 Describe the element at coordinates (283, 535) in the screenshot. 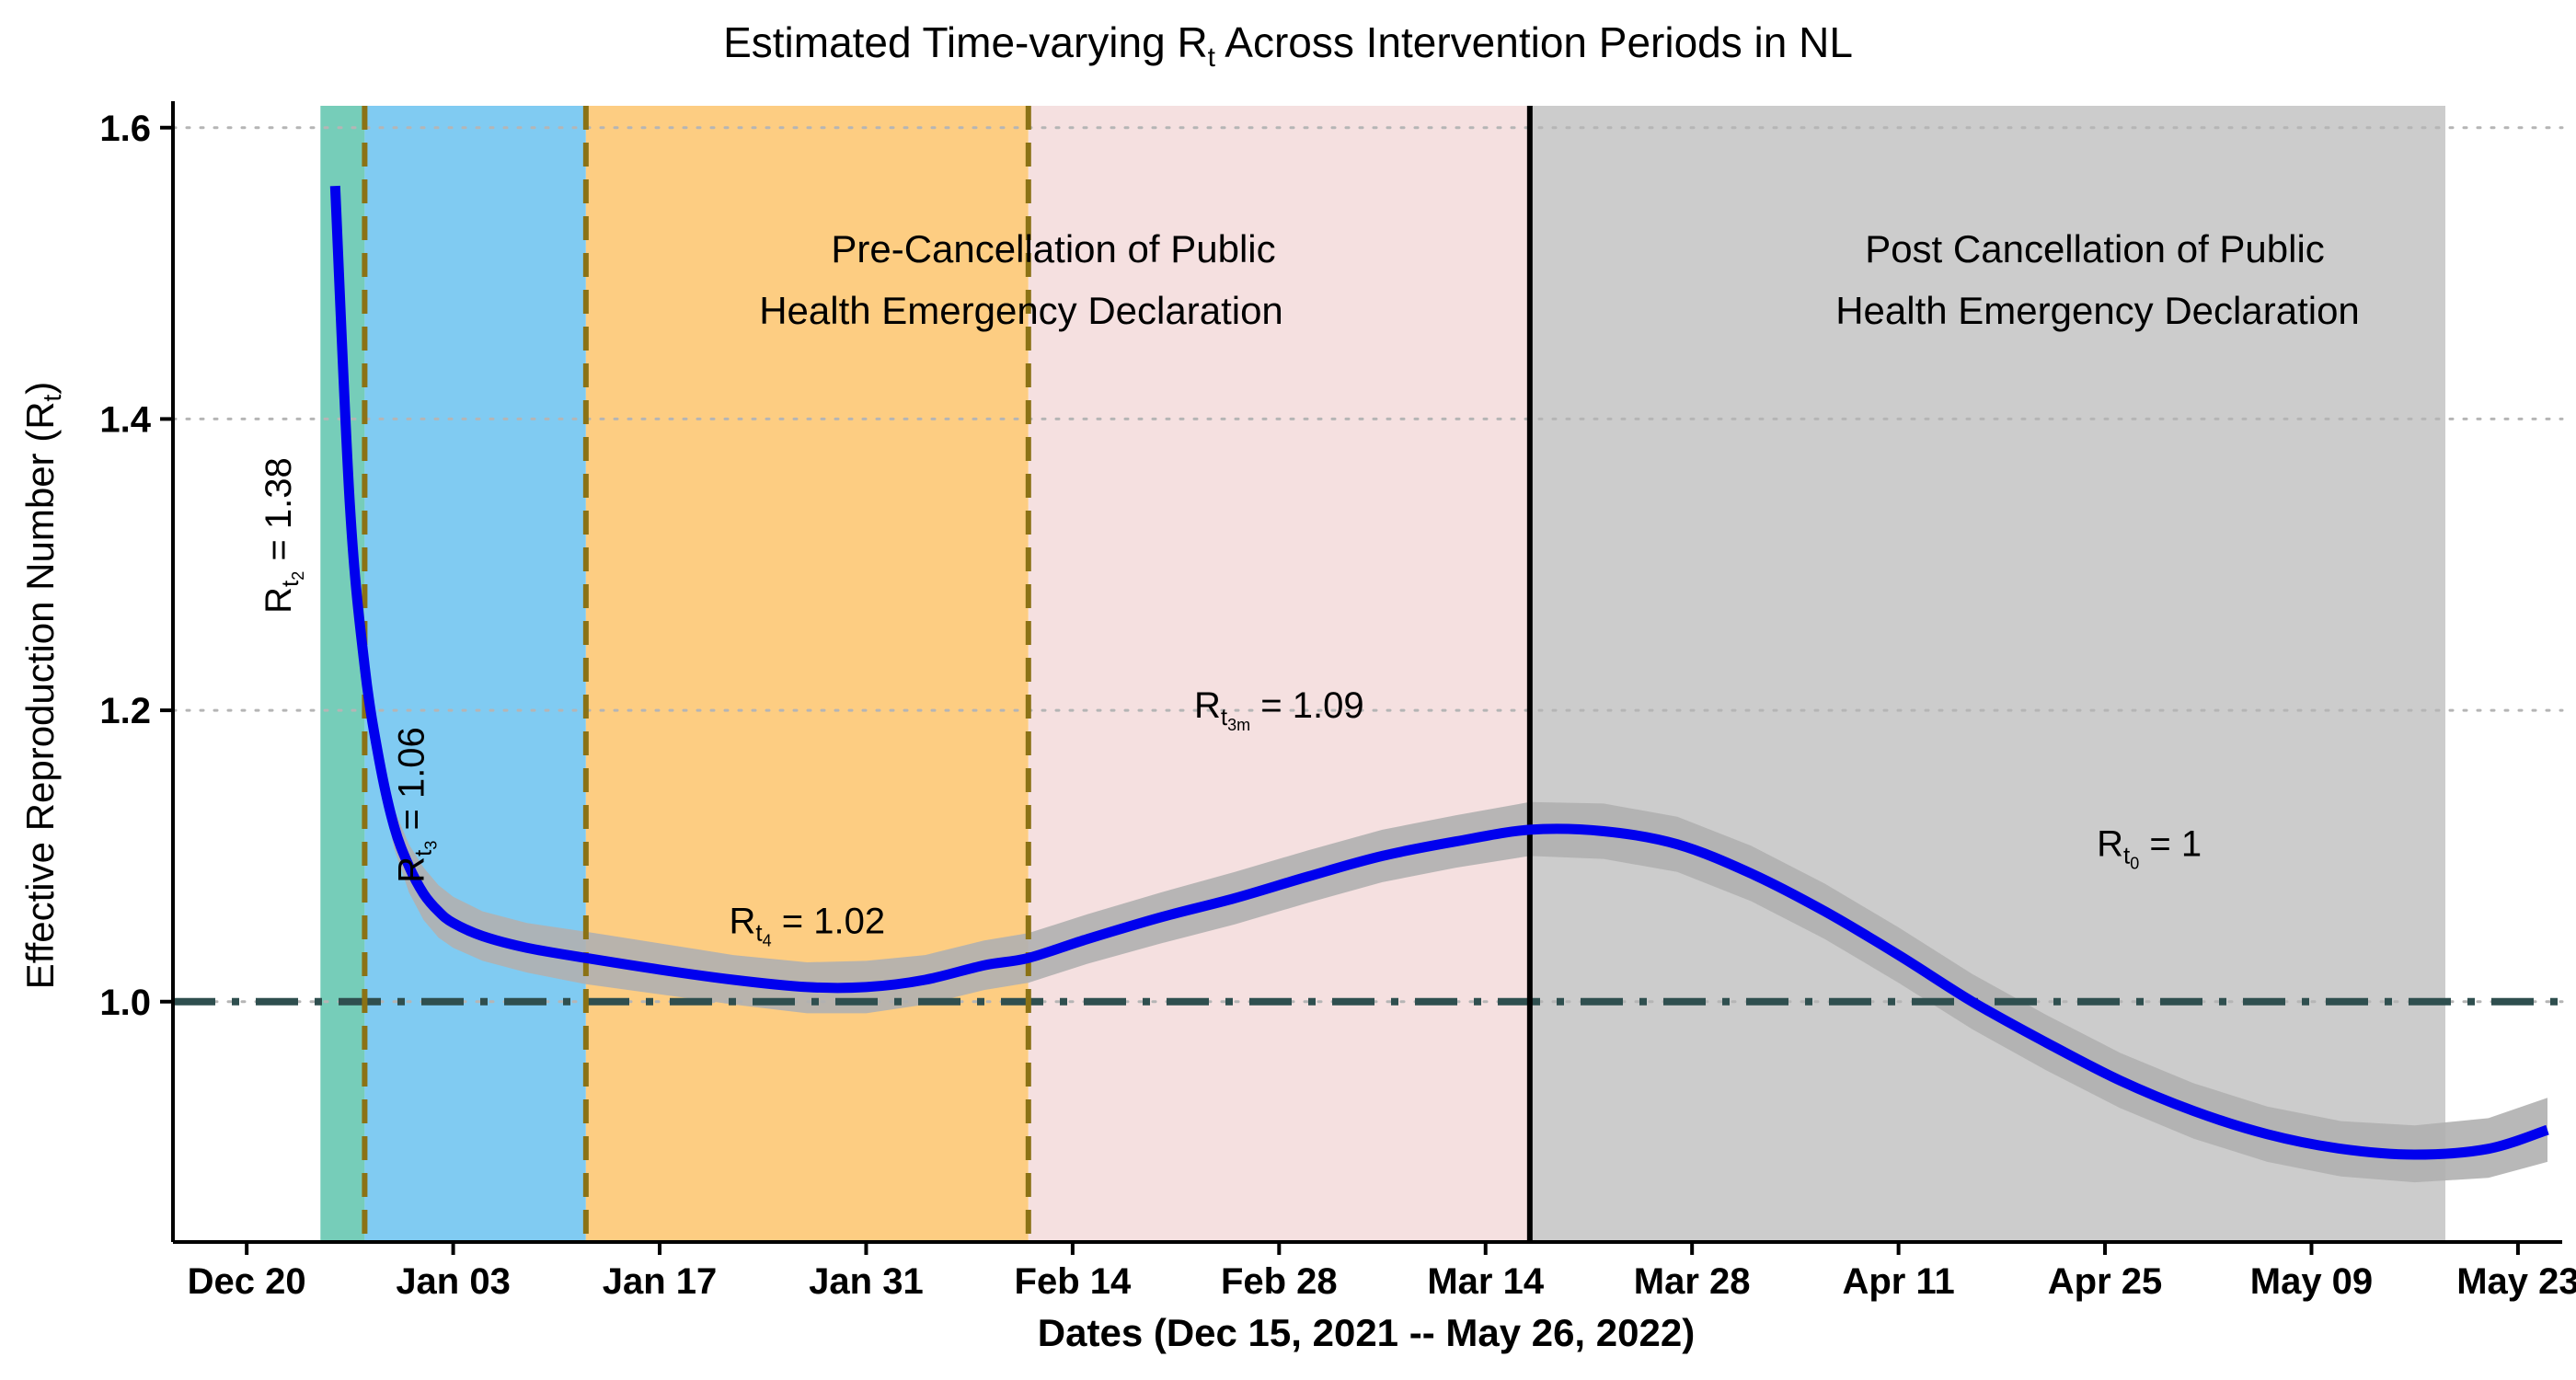

I see `rt-label-0: Rt2 = 1.38` at that location.